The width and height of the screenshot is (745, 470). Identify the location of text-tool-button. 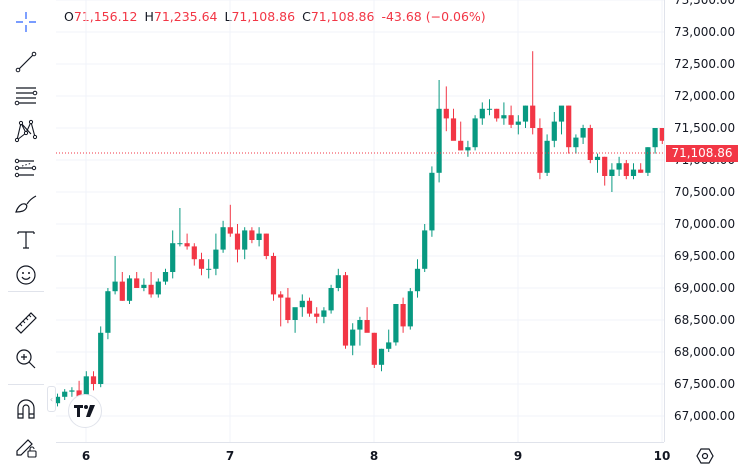
(26, 240).